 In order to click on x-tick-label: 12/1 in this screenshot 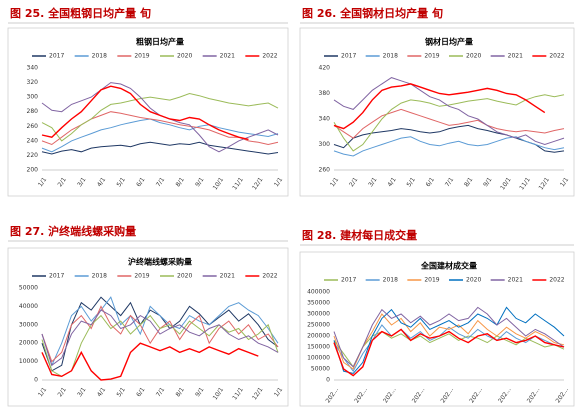, I will do `click(258, 183)`.